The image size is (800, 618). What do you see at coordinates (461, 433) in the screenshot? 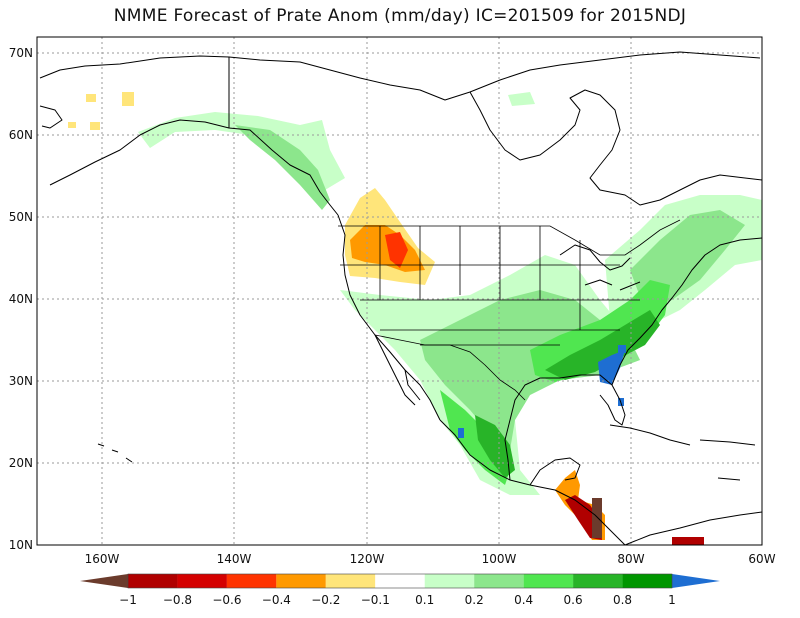
I see `anomaly-region-mexico-pacific` at bounding box center [461, 433].